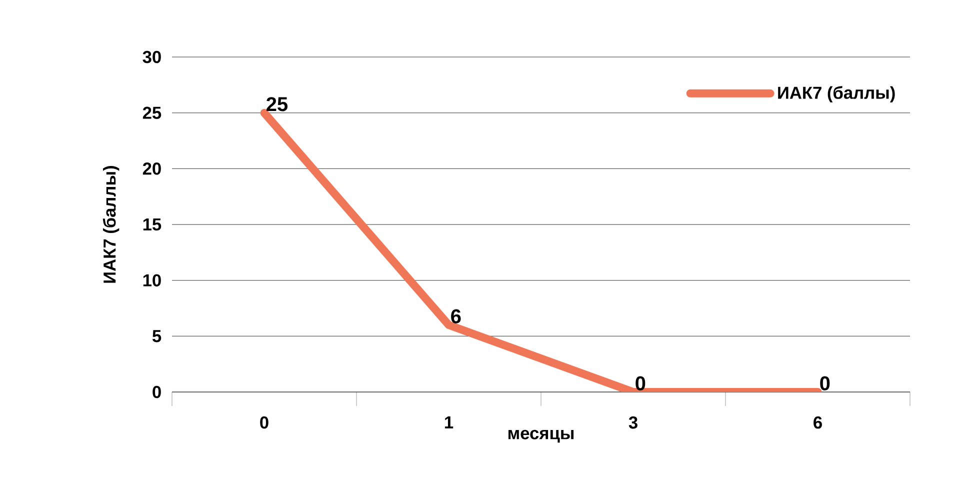 Image resolution: width=960 pixels, height=500 pixels. What do you see at coordinates (541, 436) in the screenshot?
I see `x-axis-title: месяцы` at bounding box center [541, 436].